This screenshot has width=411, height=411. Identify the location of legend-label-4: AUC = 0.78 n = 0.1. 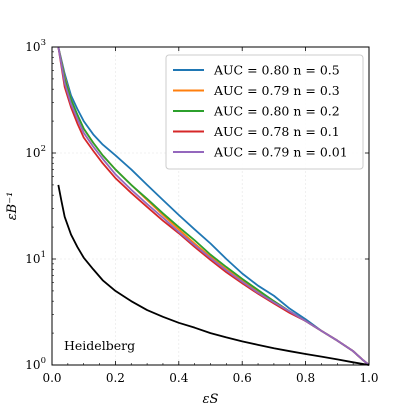
(276, 131).